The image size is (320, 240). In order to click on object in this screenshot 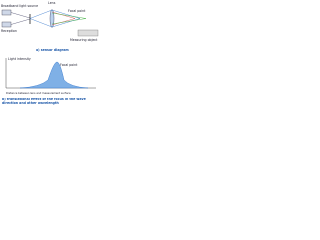, I will do `click(88, 33)`.